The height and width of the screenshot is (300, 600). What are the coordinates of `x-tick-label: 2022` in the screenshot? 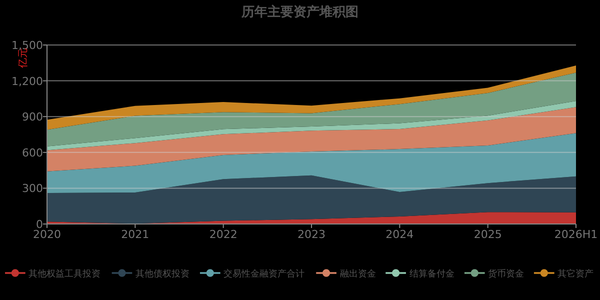 It's located at (223, 234).